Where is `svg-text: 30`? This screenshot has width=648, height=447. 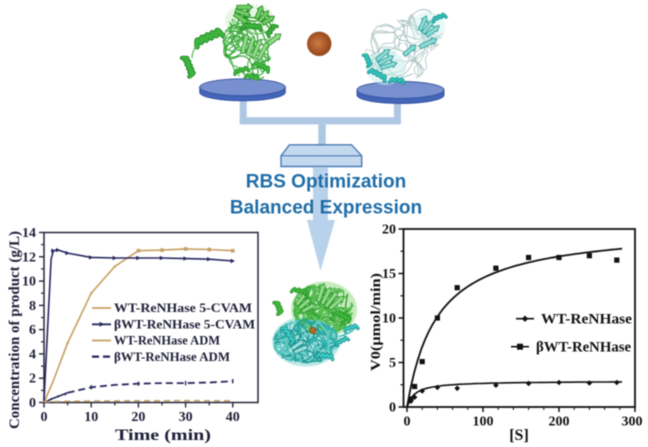 svg-text: 30 is located at coordinates (186, 417).